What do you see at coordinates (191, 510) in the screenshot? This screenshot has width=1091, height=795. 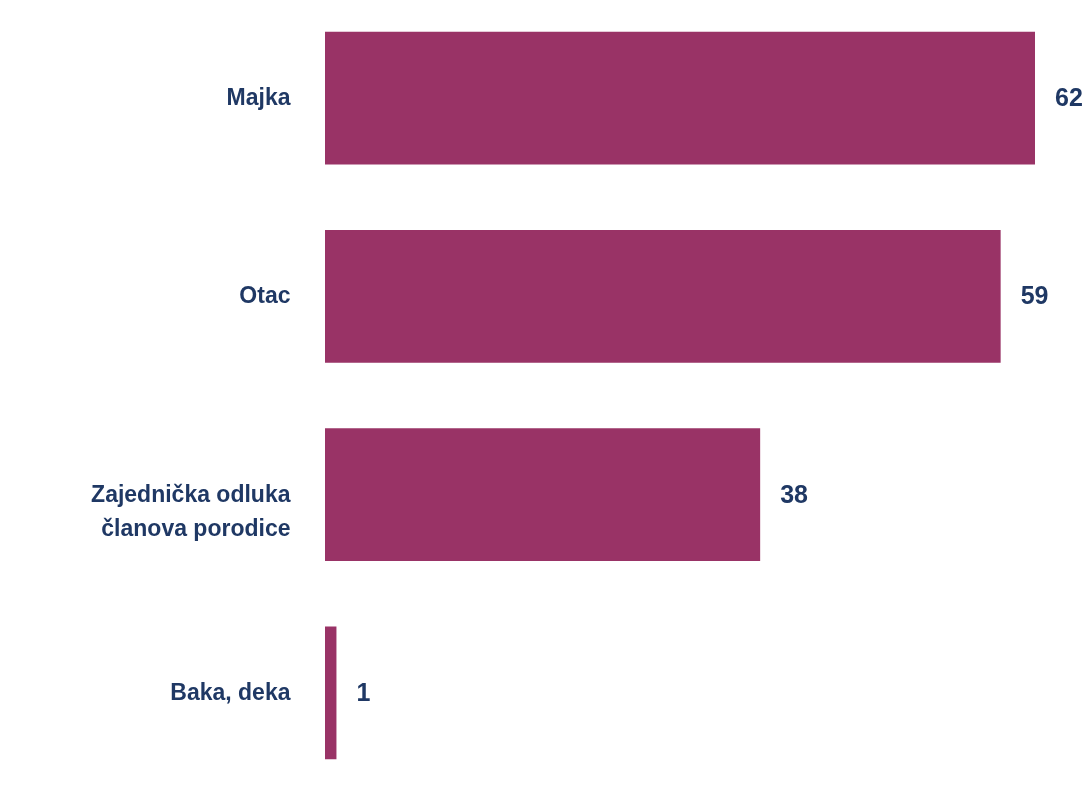 I see `y-tick-label: Zajednička odluka članova porodice` at bounding box center [191, 510].